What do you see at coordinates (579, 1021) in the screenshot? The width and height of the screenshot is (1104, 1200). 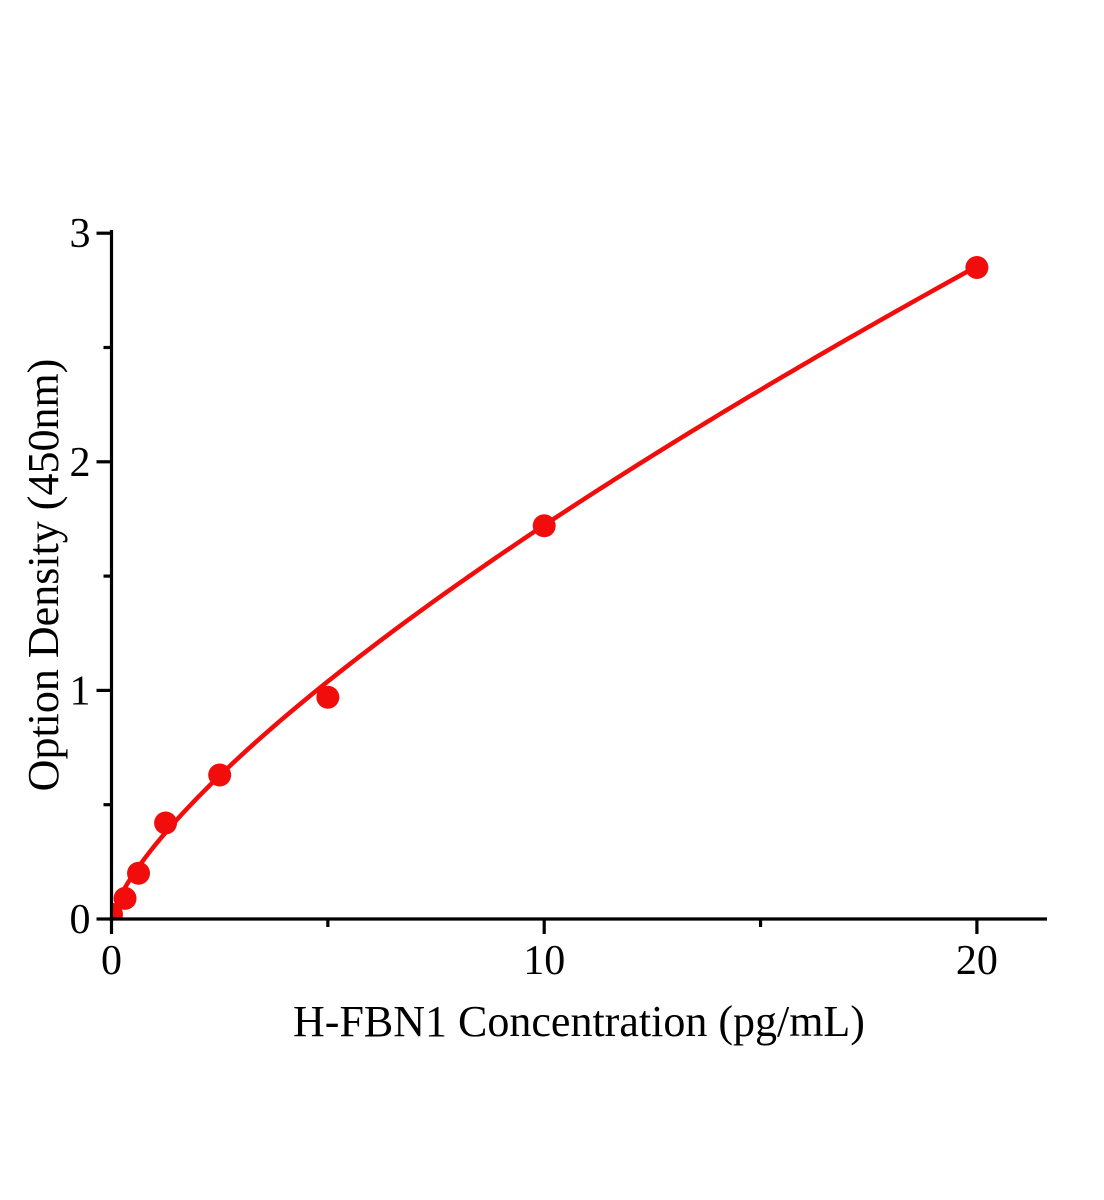 I see `x-axis-title: H-FBN1 Concentration (pg/mL)` at bounding box center [579, 1021].